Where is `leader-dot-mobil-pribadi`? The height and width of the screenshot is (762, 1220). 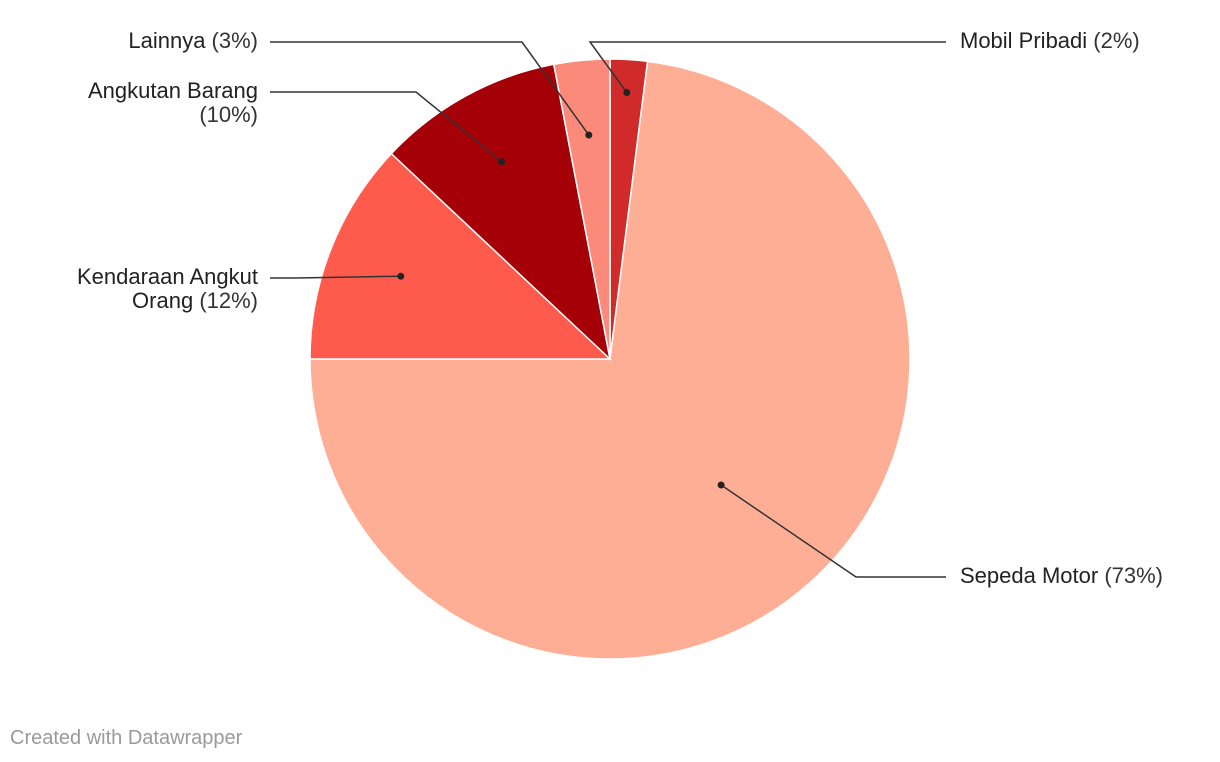 leader-dot-mobil-pribadi is located at coordinates (627, 92).